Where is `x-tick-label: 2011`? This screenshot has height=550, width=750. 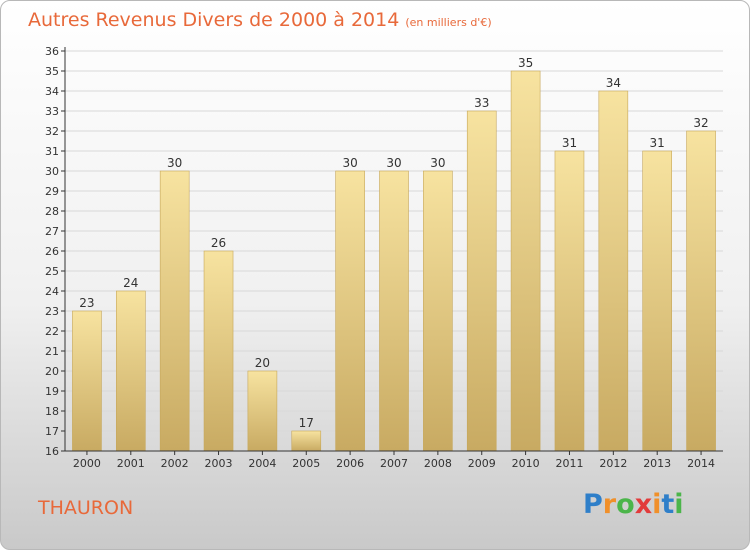 x-tick-label: 2011 is located at coordinates (569, 463).